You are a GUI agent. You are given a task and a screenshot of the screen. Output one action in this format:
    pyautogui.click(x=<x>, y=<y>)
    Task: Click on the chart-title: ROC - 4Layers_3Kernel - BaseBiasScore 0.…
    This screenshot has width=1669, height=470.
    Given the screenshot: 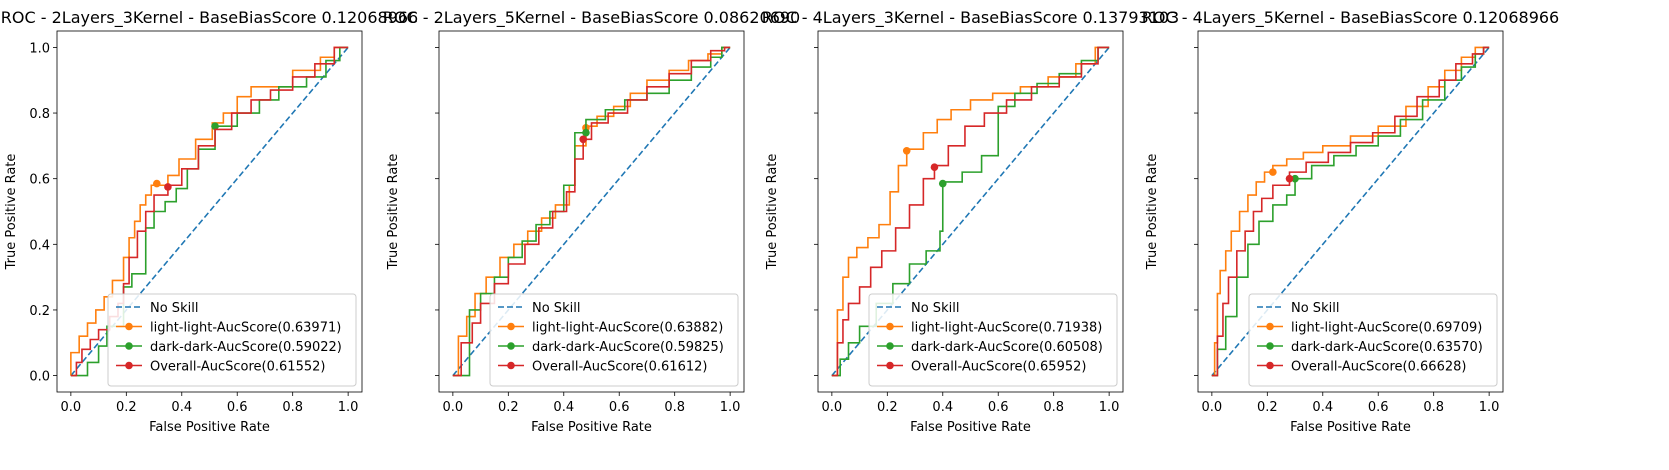 What is the action you would take?
    pyautogui.click(x=970, y=18)
    